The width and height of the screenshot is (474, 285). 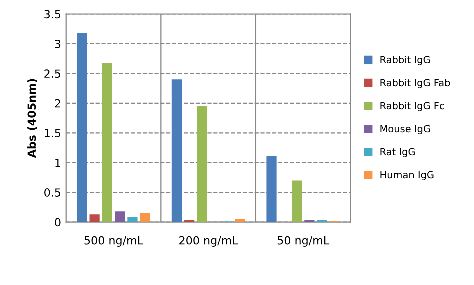 What do you see at coordinates (397, 153) in the screenshot?
I see `legend-label: Rat IgG` at bounding box center [397, 153].